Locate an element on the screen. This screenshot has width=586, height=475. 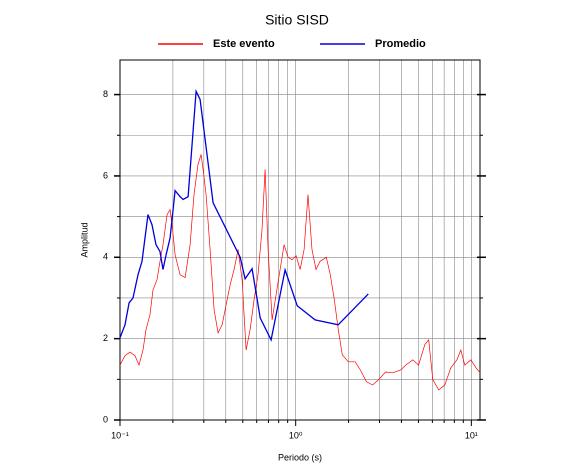
x-axis-label: Periodo (s) is located at coordinates (300, 457).